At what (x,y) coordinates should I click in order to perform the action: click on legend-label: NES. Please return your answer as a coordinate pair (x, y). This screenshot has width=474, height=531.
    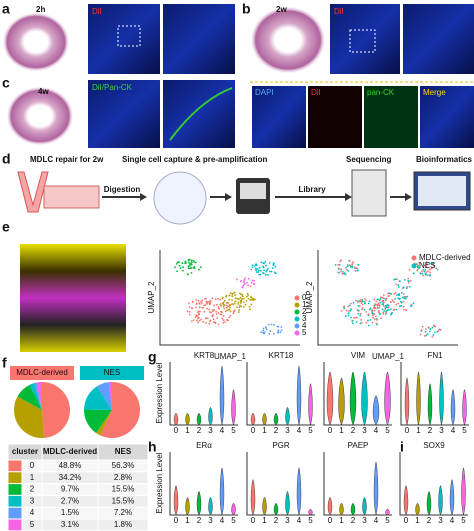
    Looking at the image, I should click on (427, 265).